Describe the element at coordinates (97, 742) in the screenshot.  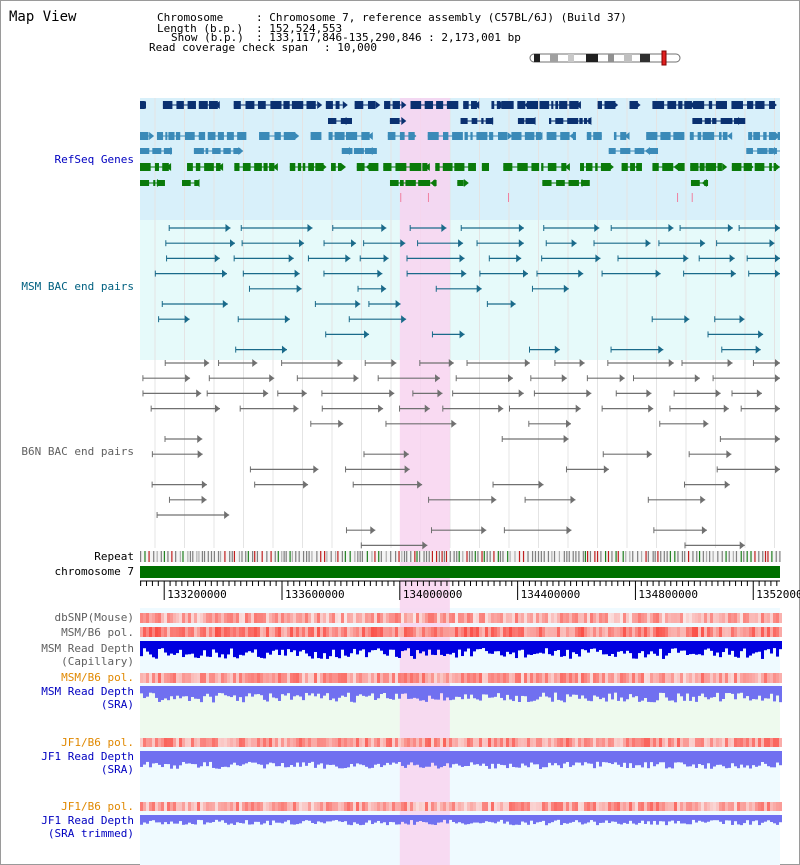
I see `track-label-jf1-pol-1: JF1/B6 pol.` at that location.